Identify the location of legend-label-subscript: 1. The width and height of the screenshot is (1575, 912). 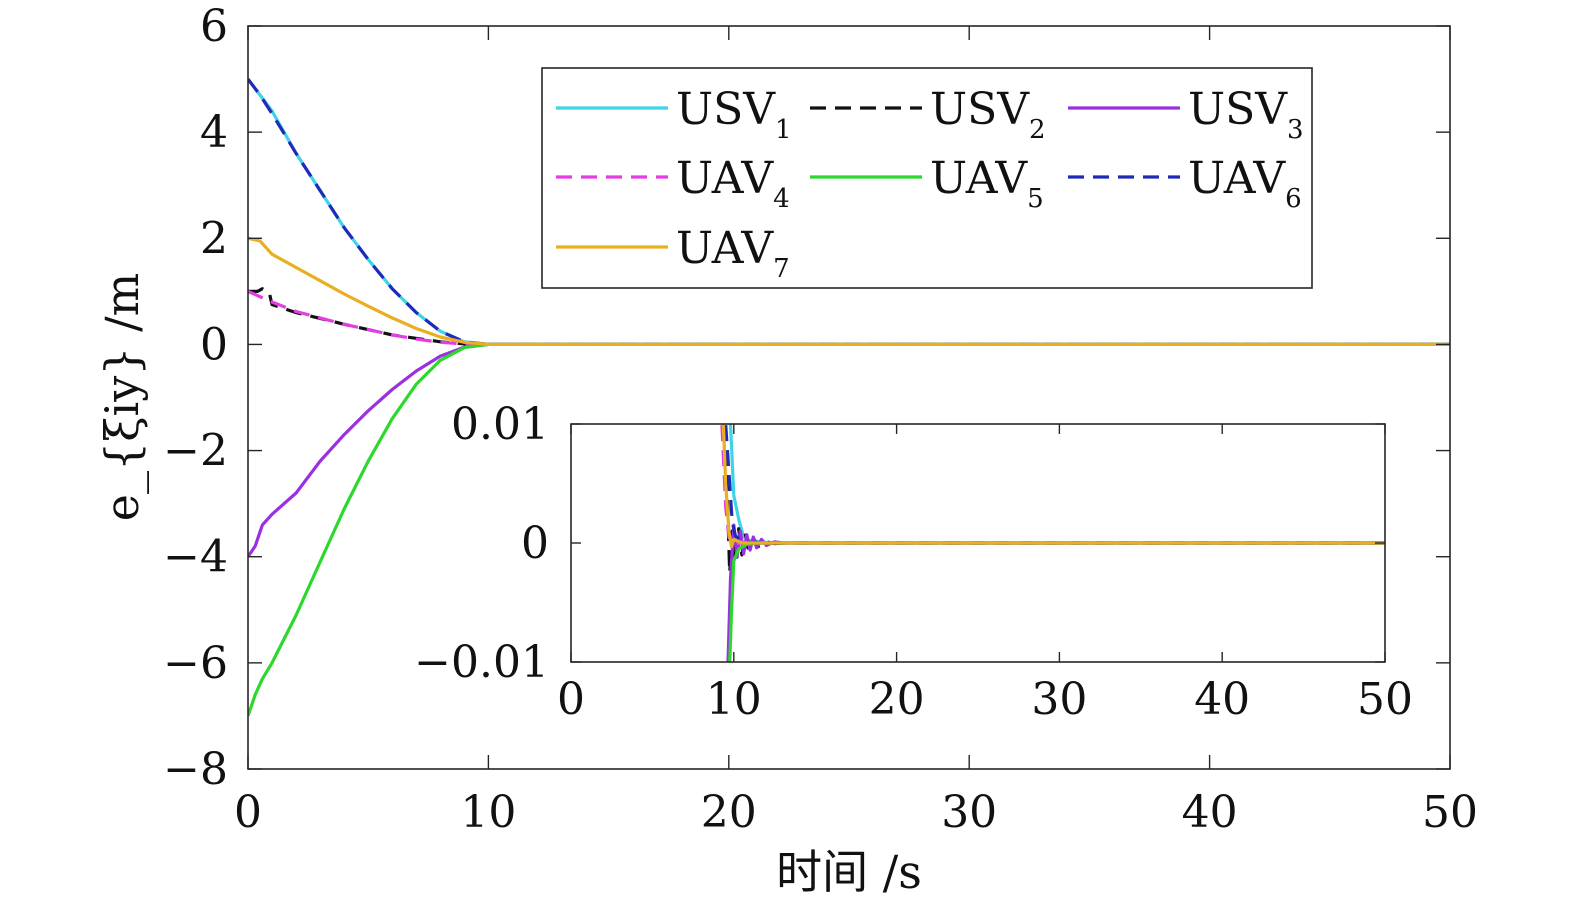
(783, 130).